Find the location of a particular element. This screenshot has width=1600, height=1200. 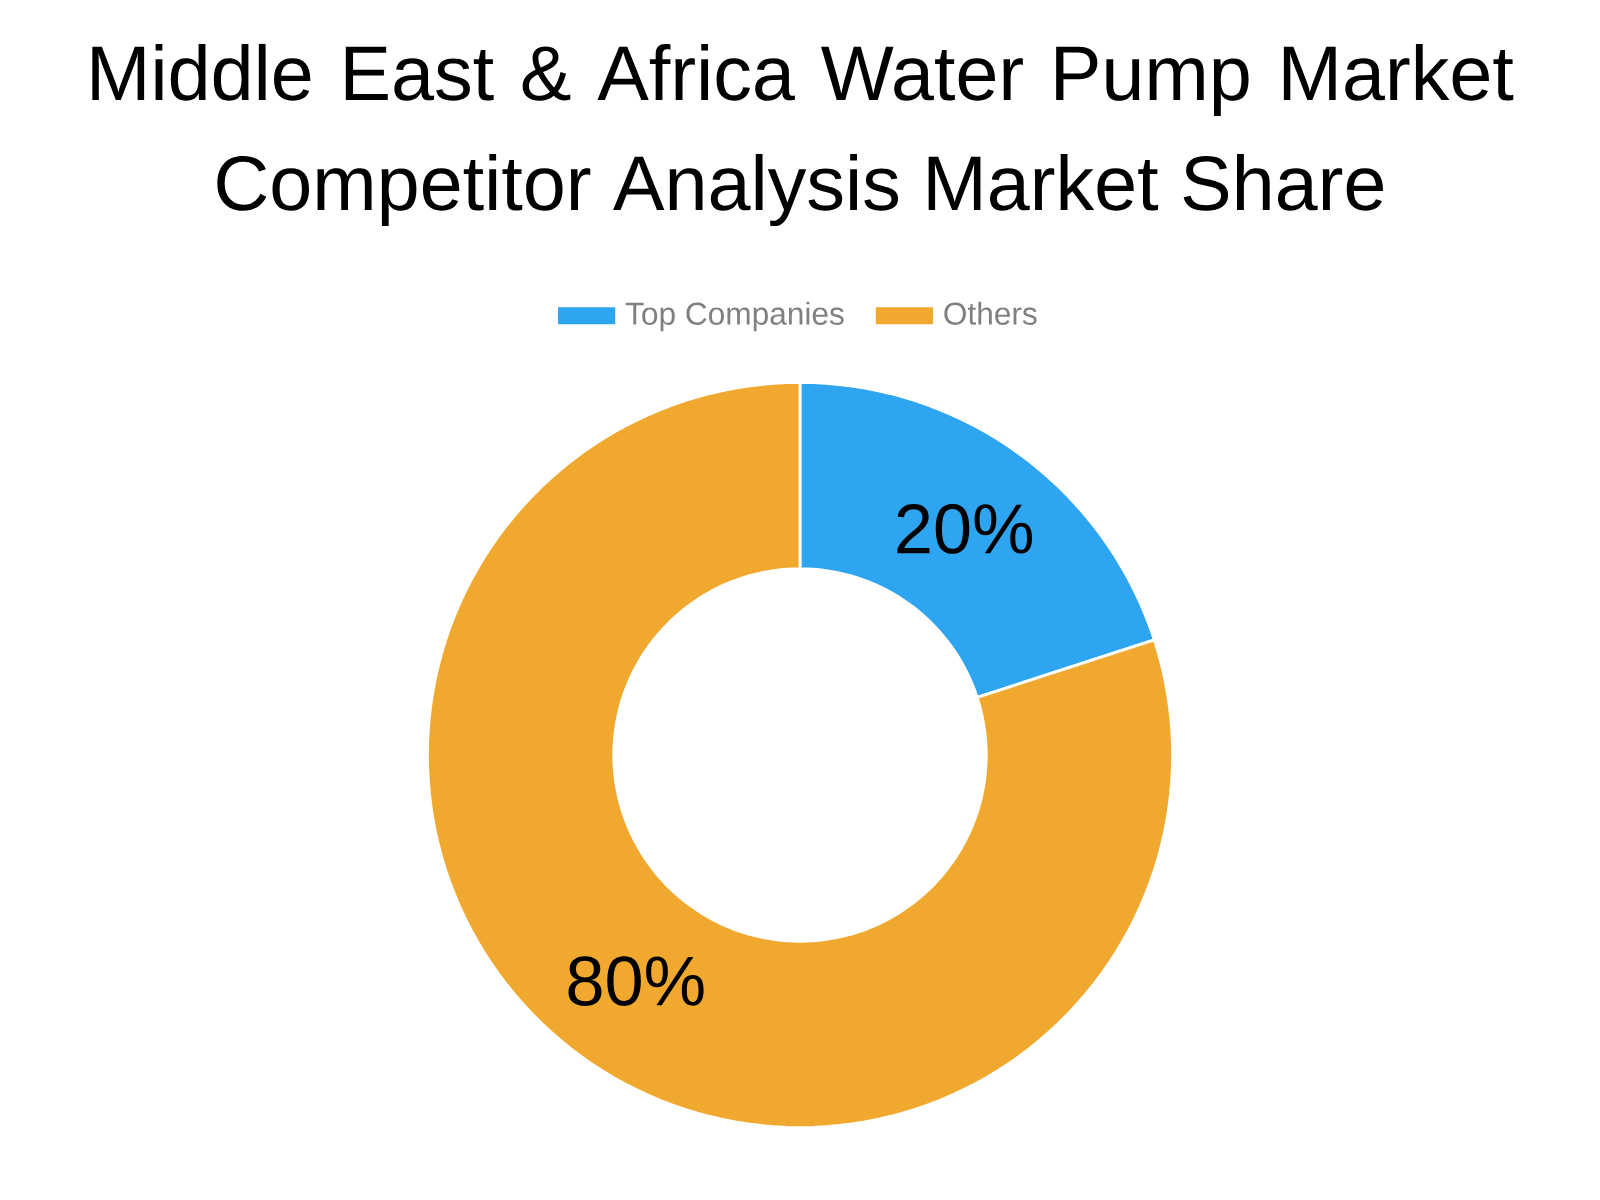

legend-label: Top Companies is located at coordinates (734, 316).